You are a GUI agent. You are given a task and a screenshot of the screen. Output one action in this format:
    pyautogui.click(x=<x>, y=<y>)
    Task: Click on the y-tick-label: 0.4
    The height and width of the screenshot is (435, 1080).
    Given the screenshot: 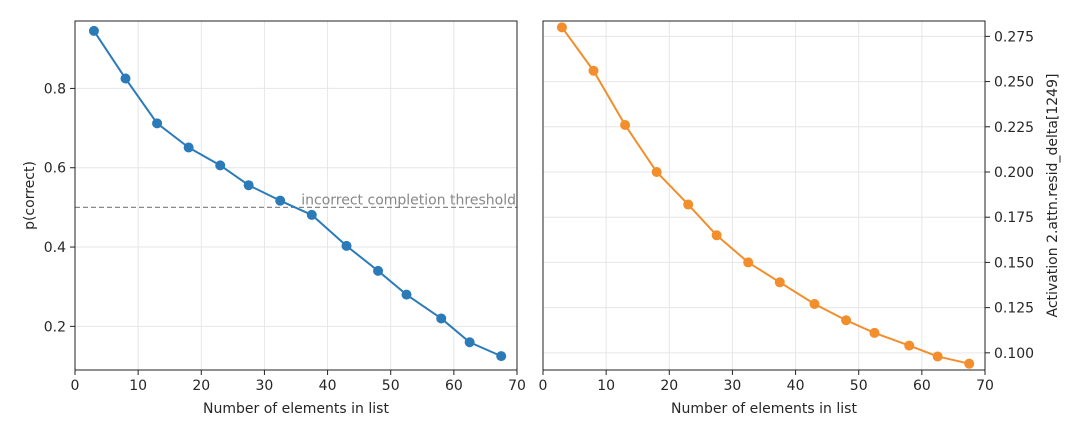 What is the action you would take?
    pyautogui.click(x=55, y=248)
    